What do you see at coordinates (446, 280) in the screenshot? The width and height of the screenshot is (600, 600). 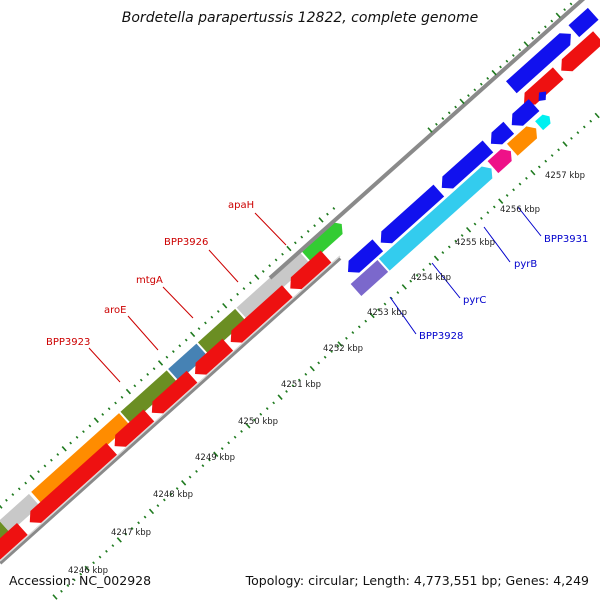 I see `leader-pyrC` at bounding box center [446, 280].